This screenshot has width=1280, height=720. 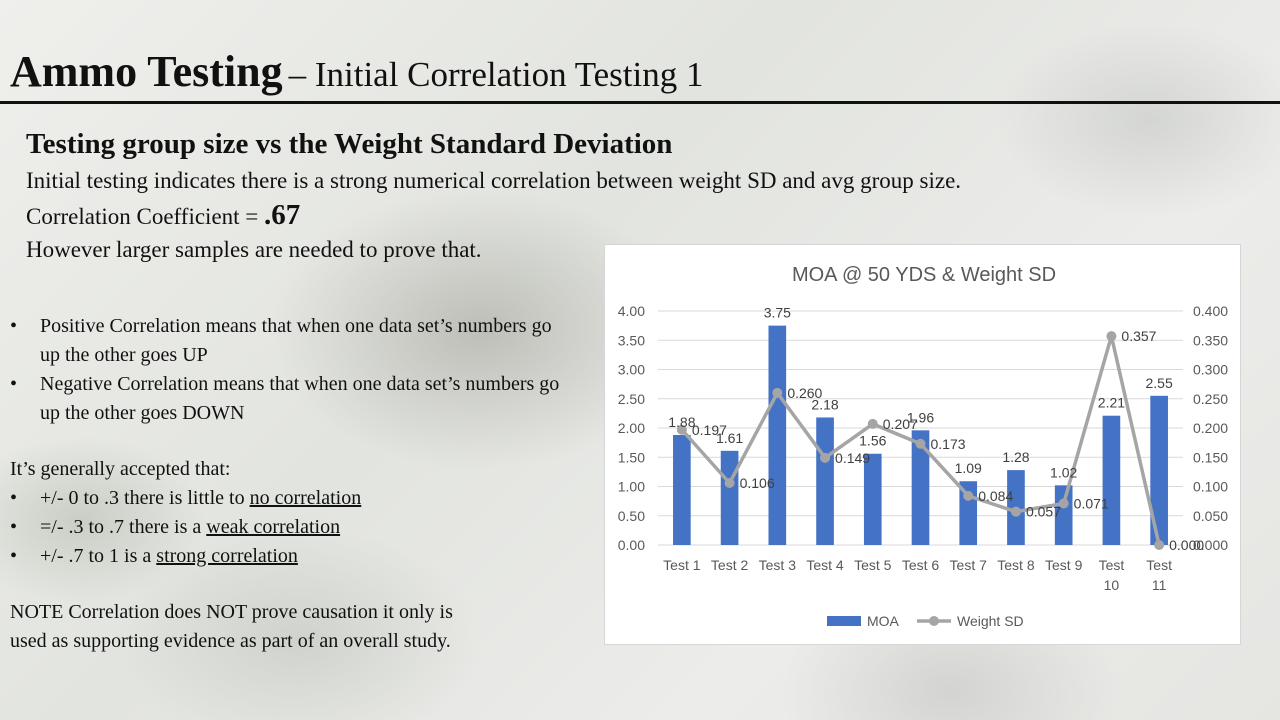 I want to click on data-label-moa: 2.21, so click(x=1111, y=403).